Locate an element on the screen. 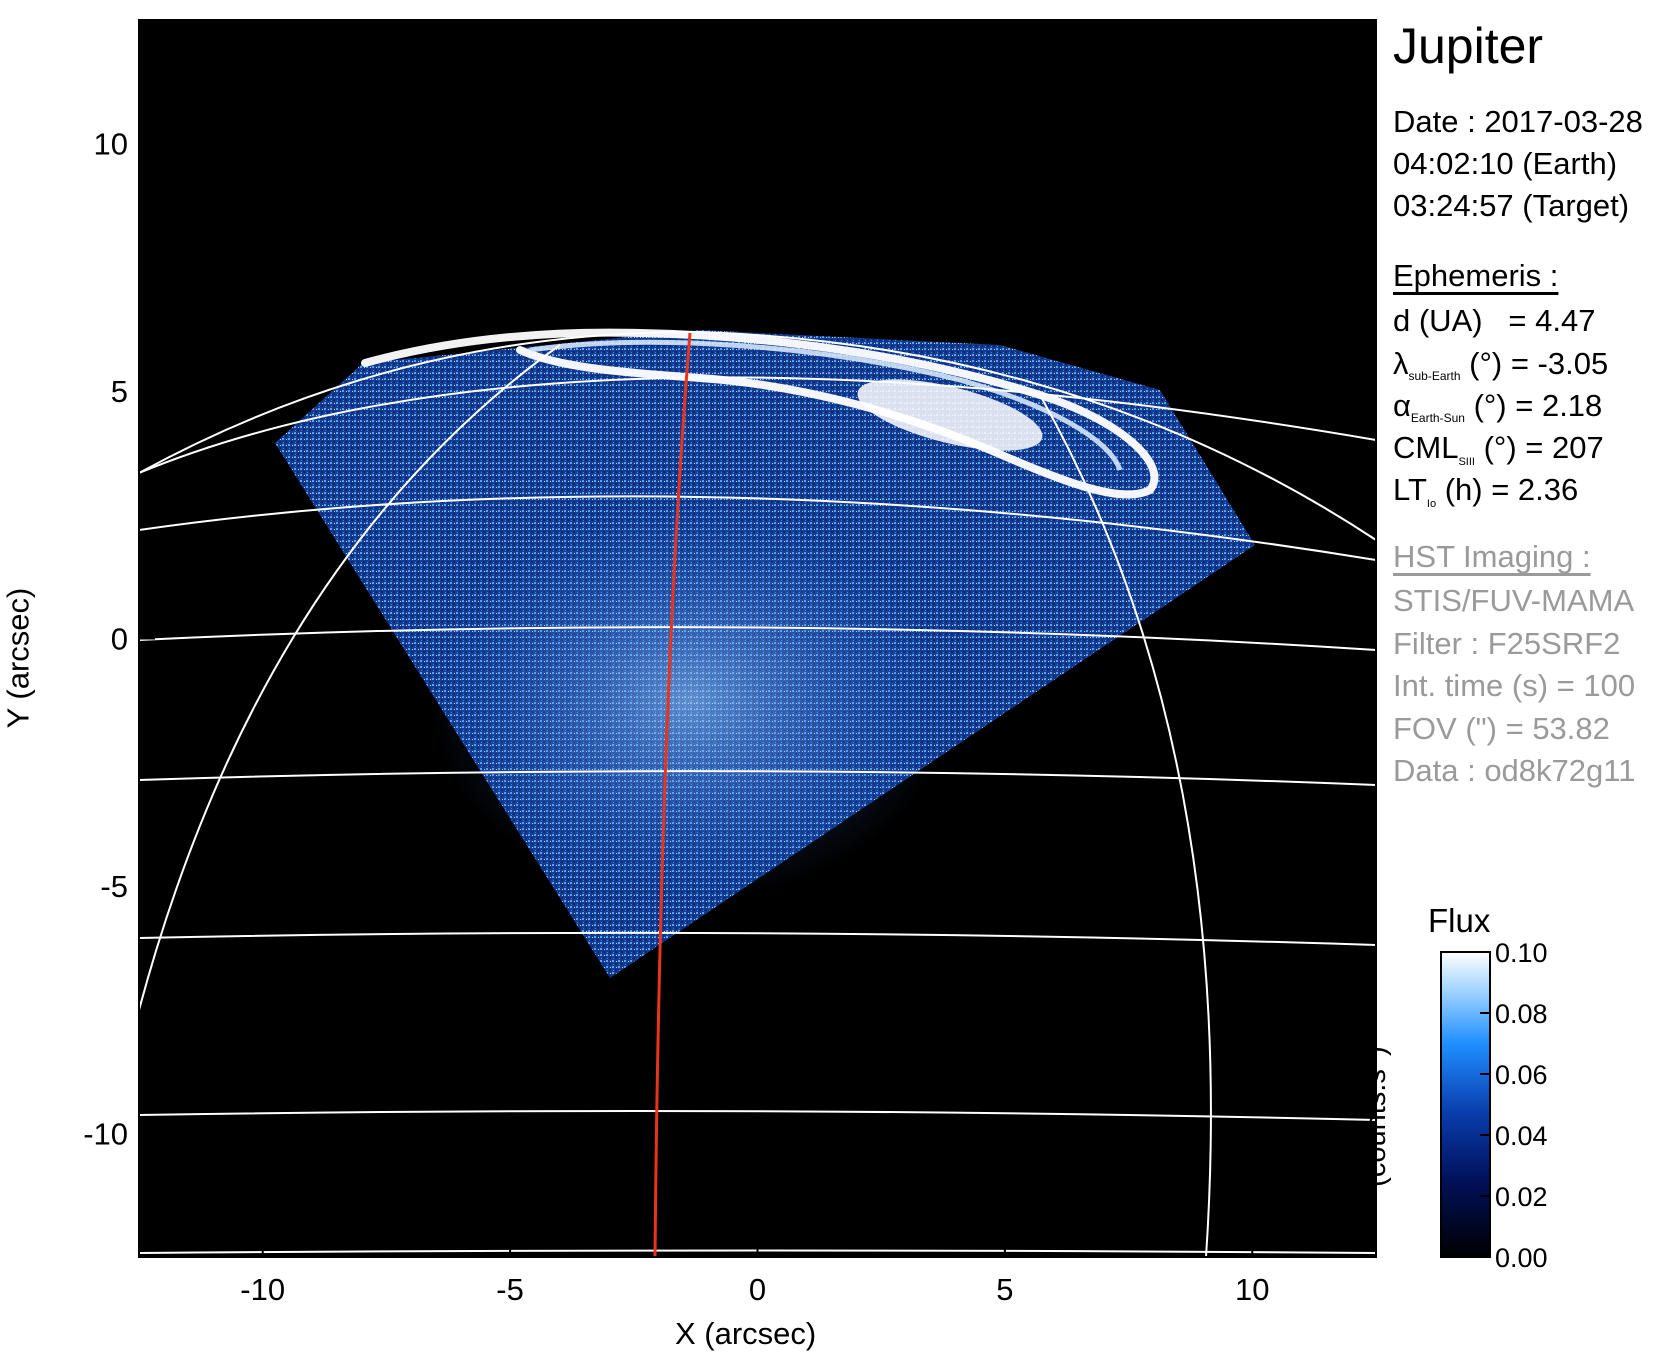 The width and height of the screenshot is (1676, 1367). lambda-subscript: sub-Earth is located at coordinates (1434, 376).